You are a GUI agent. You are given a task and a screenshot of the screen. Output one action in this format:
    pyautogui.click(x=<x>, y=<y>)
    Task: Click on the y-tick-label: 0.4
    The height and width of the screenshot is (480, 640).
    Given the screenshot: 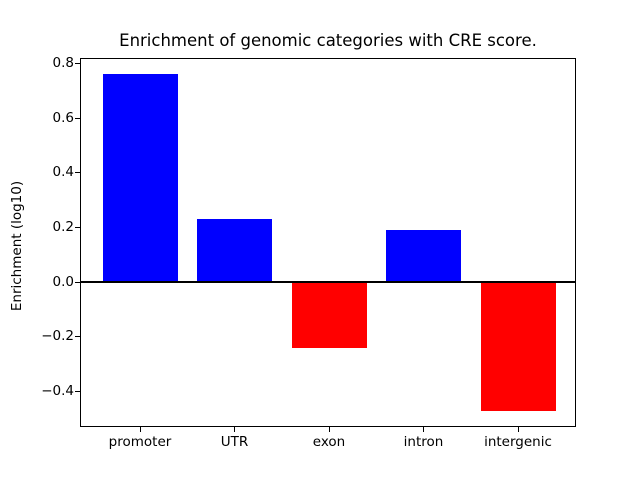 What is the action you would take?
    pyautogui.click(x=63, y=172)
    